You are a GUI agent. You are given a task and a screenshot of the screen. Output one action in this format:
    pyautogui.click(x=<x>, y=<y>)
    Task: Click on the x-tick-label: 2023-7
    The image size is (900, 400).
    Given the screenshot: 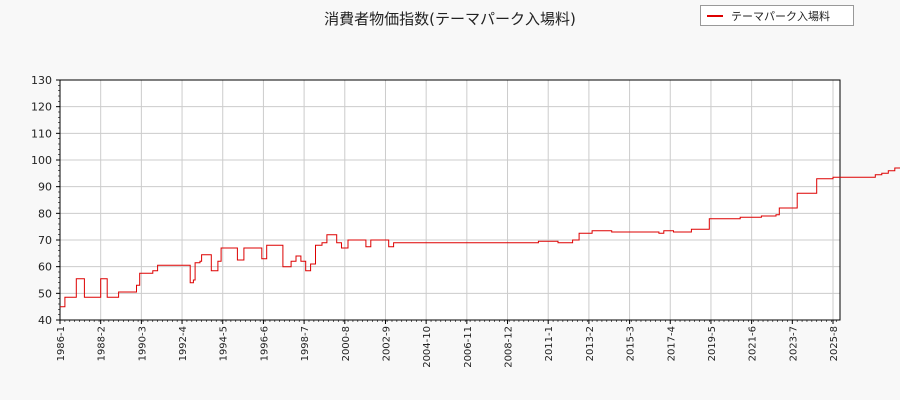 What is the action you would take?
    pyautogui.click(x=793, y=343)
    